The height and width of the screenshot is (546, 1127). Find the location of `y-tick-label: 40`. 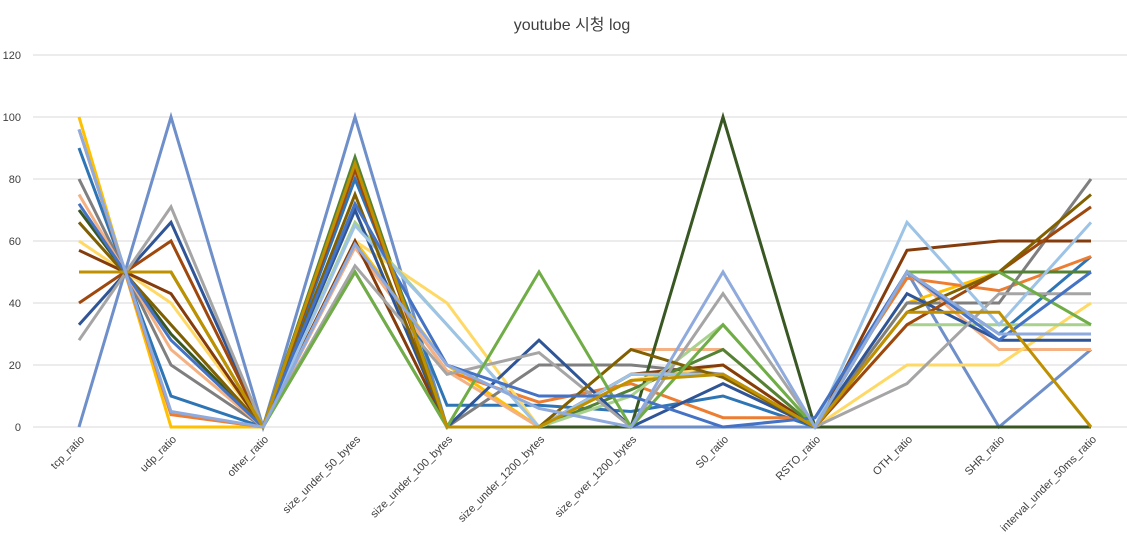

y-tick-label: 40 is located at coordinates (15, 304).